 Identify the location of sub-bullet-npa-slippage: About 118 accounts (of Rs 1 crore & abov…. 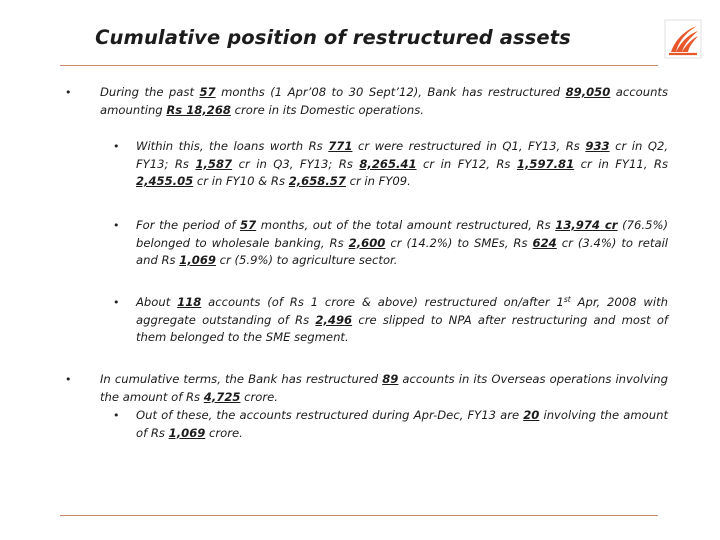
(402, 319).